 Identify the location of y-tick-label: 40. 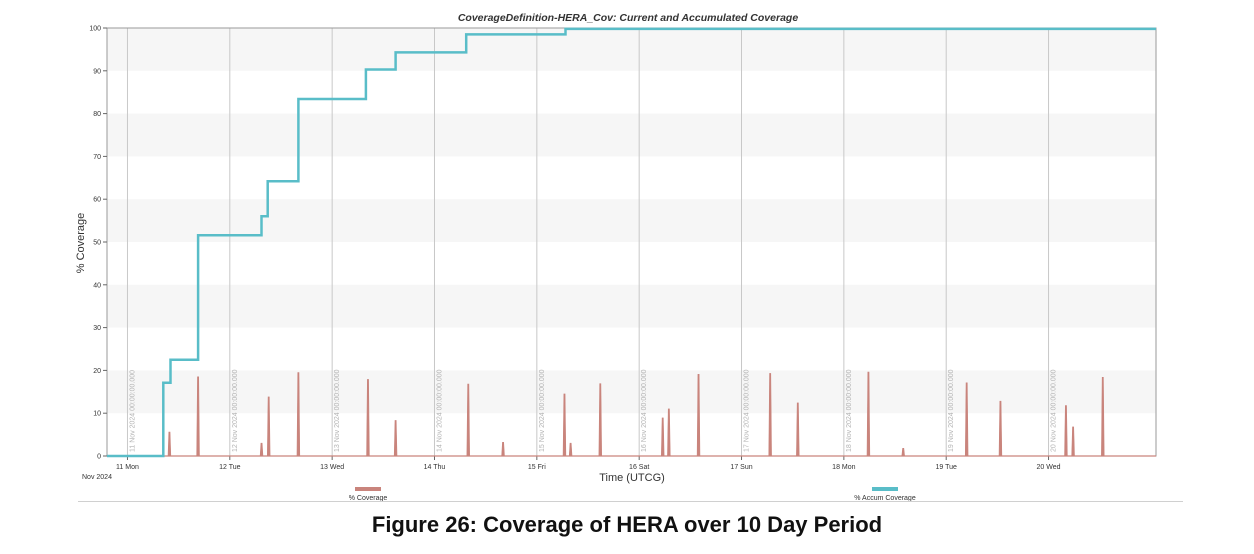
(97, 285).